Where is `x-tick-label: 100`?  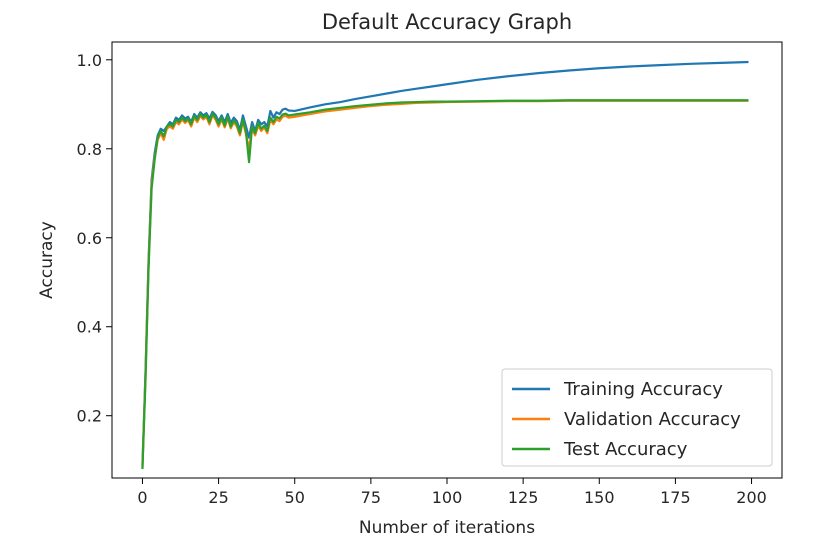 x-tick-label: 100 is located at coordinates (447, 497).